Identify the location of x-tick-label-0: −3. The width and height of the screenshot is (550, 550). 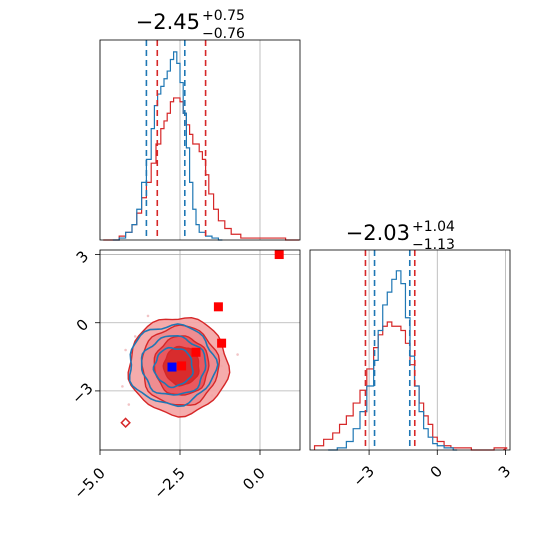
(364, 476).